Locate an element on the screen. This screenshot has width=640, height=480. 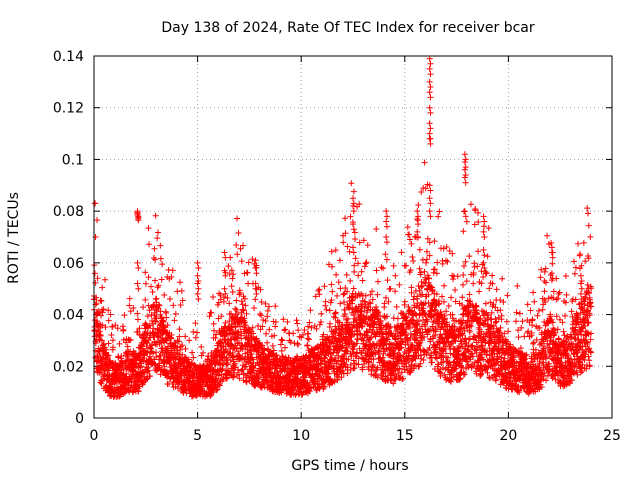
y-axis-label: ROTI / TECUs is located at coordinates (14, 238).